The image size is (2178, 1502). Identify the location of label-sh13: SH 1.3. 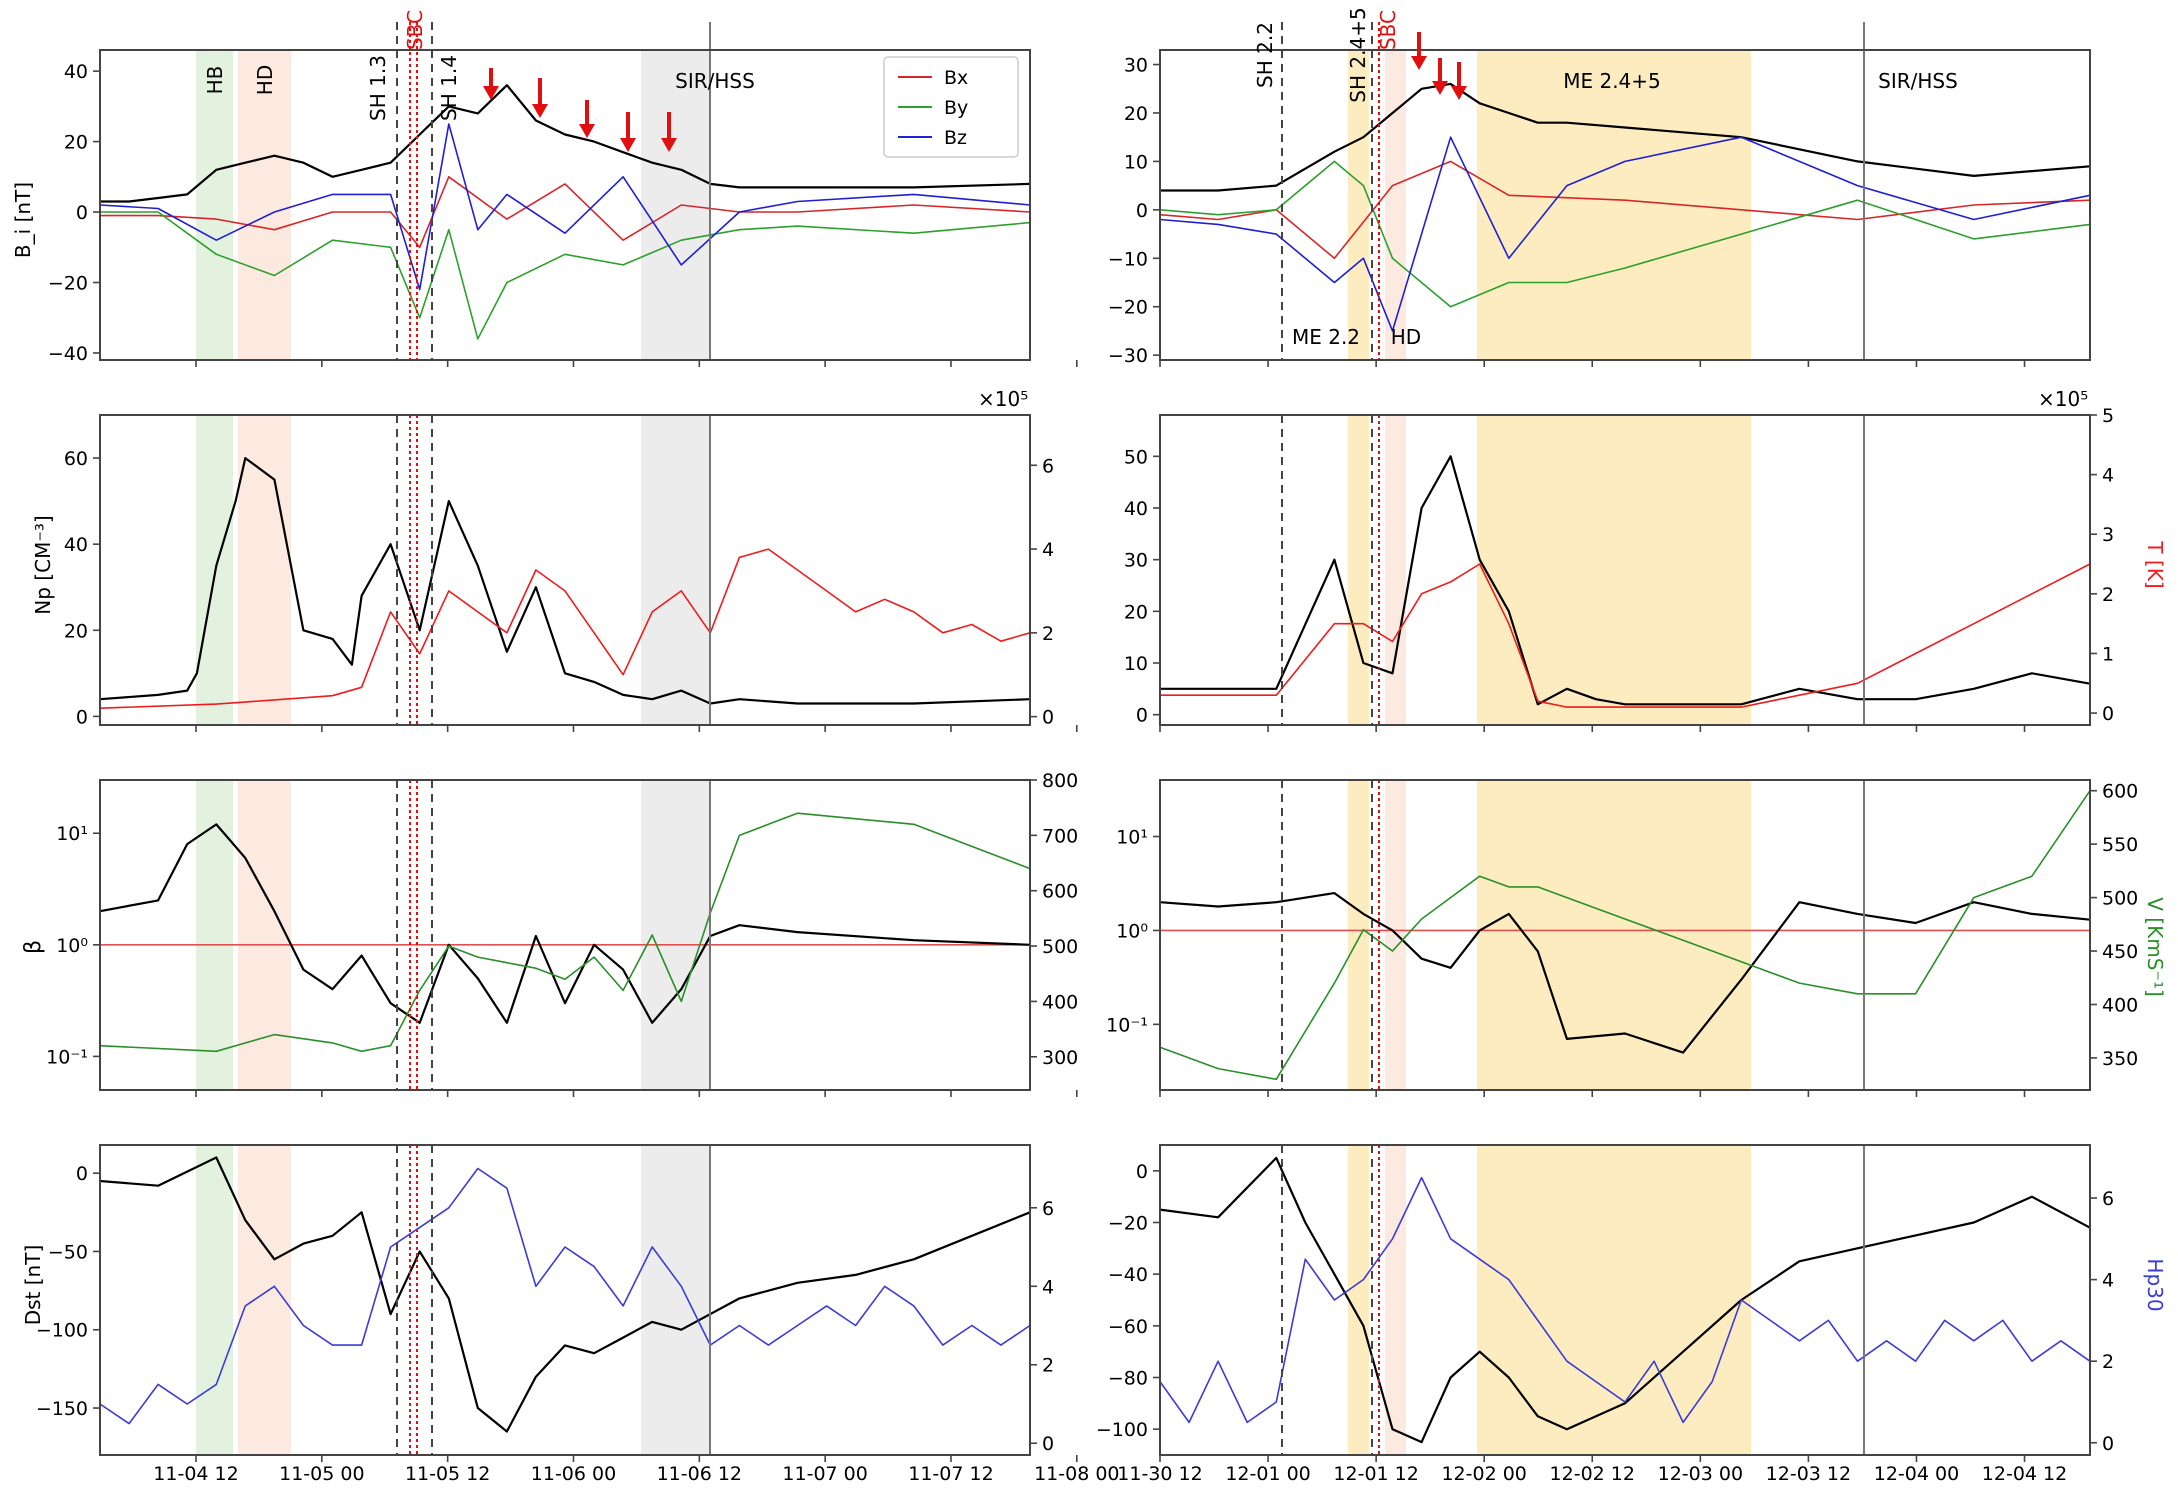
(378, 88).